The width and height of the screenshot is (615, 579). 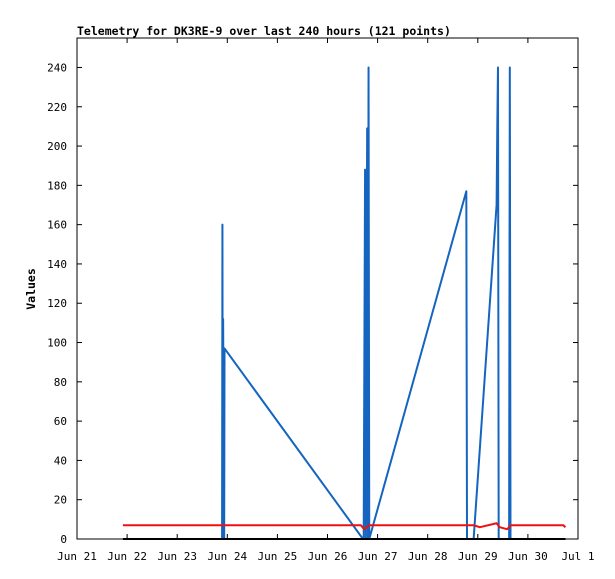 I want to click on y-tick-label: 0, so click(x=63, y=539).